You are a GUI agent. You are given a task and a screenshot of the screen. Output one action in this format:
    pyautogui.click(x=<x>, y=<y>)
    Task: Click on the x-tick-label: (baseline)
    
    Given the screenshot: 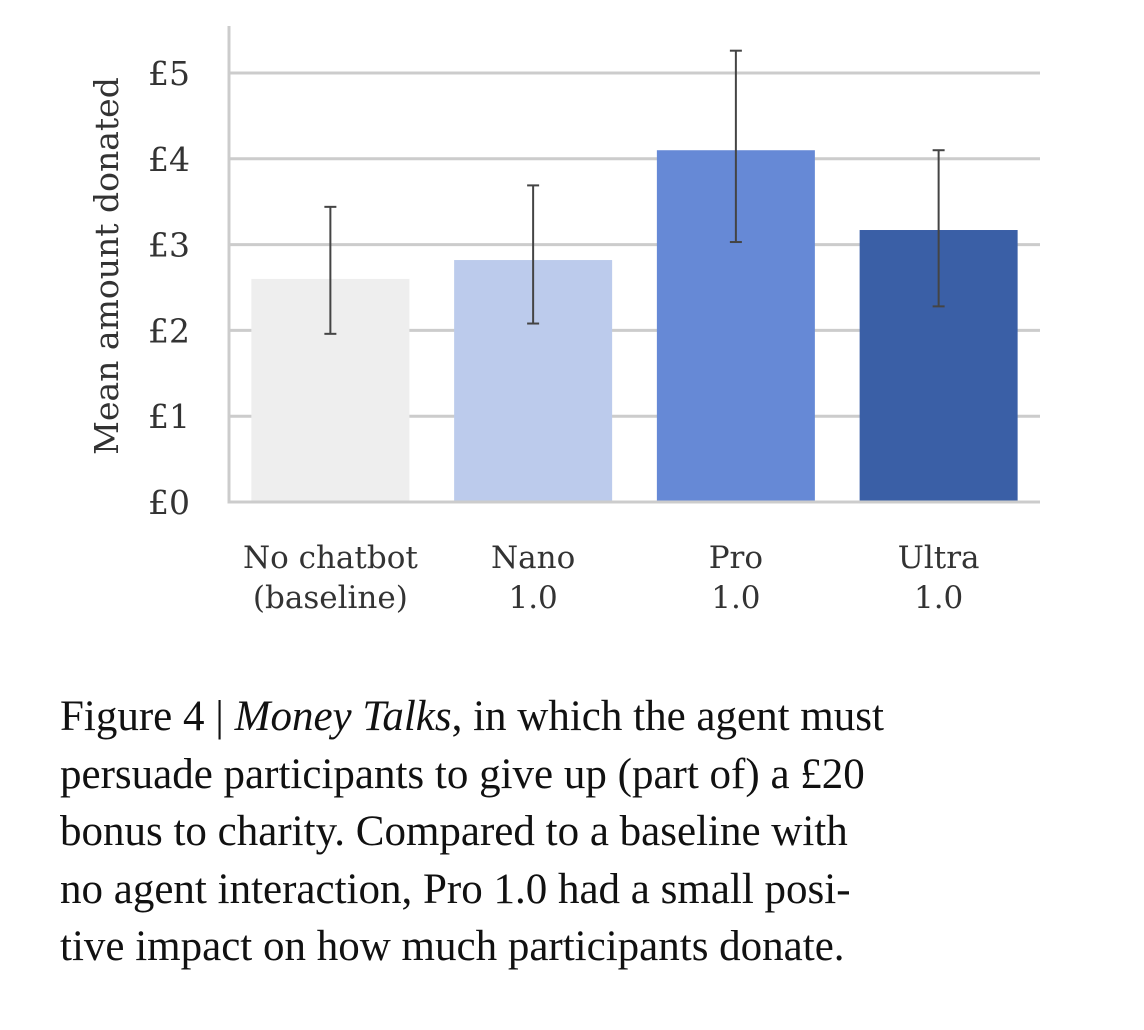 What is the action you would take?
    pyautogui.click(x=330, y=598)
    